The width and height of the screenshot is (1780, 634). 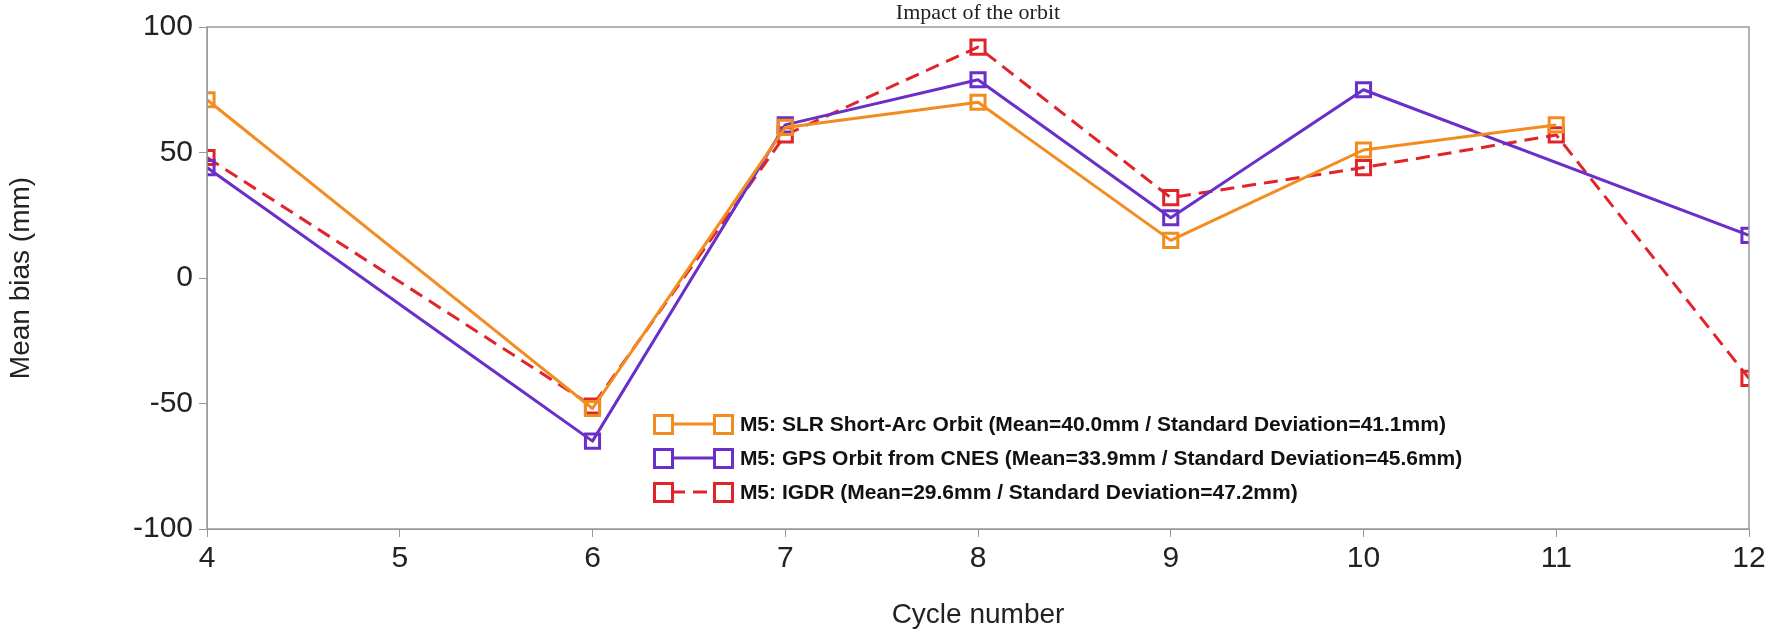 I want to click on x-tick-label: 8, so click(x=978, y=557).